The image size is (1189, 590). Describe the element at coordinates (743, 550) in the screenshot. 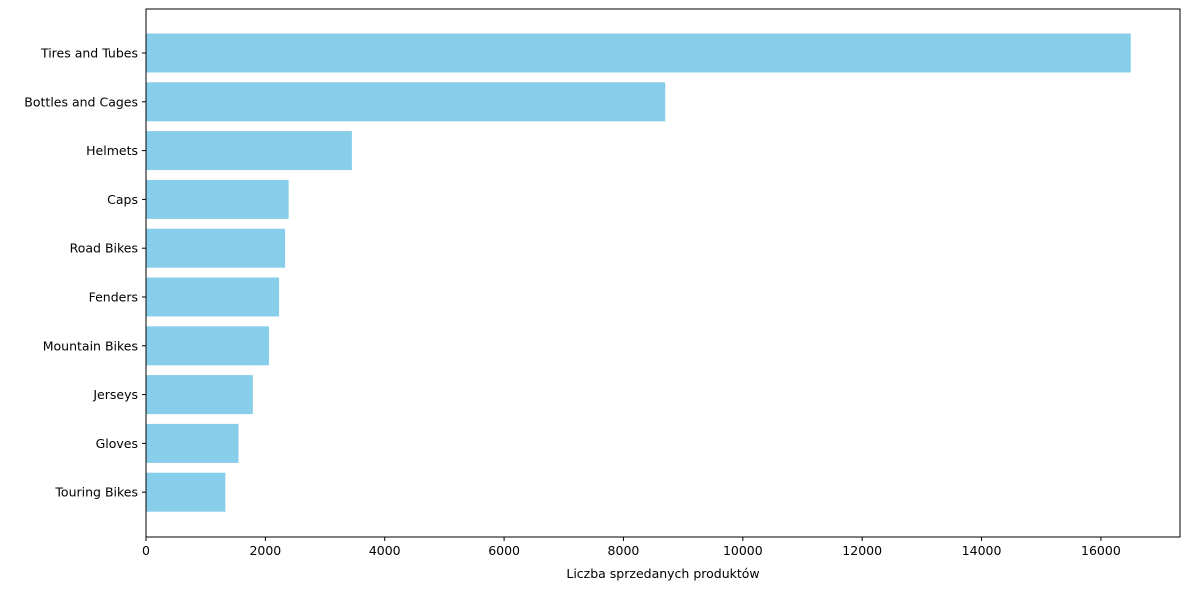

I see `x-tick-label: 10000` at that location.